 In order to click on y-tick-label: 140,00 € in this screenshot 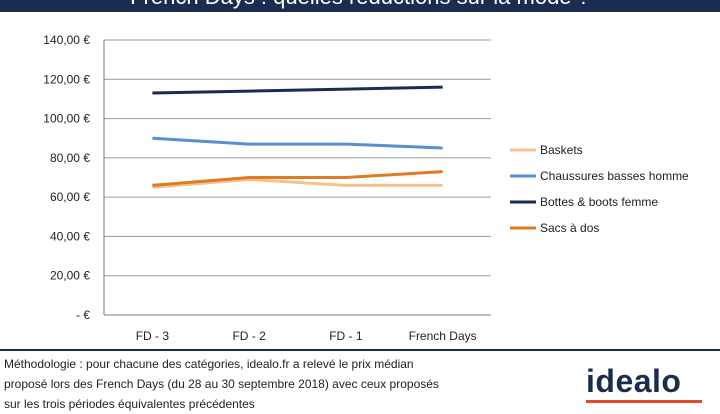, I will do `click(66, 40)`.